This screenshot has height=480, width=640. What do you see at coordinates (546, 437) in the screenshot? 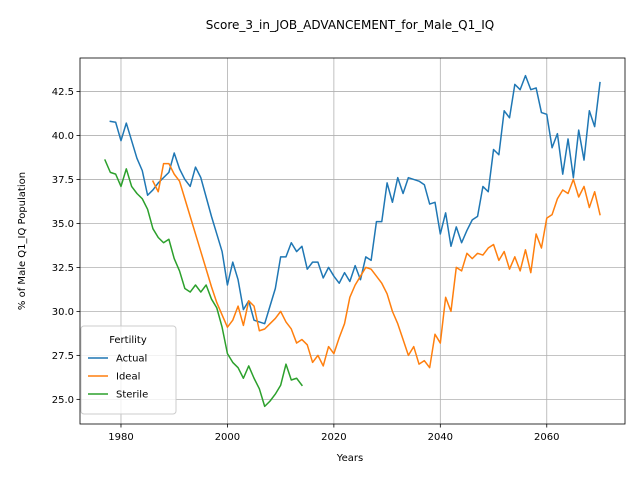
I see `x-tick-label: 2060` at bounding box center [546, 437].